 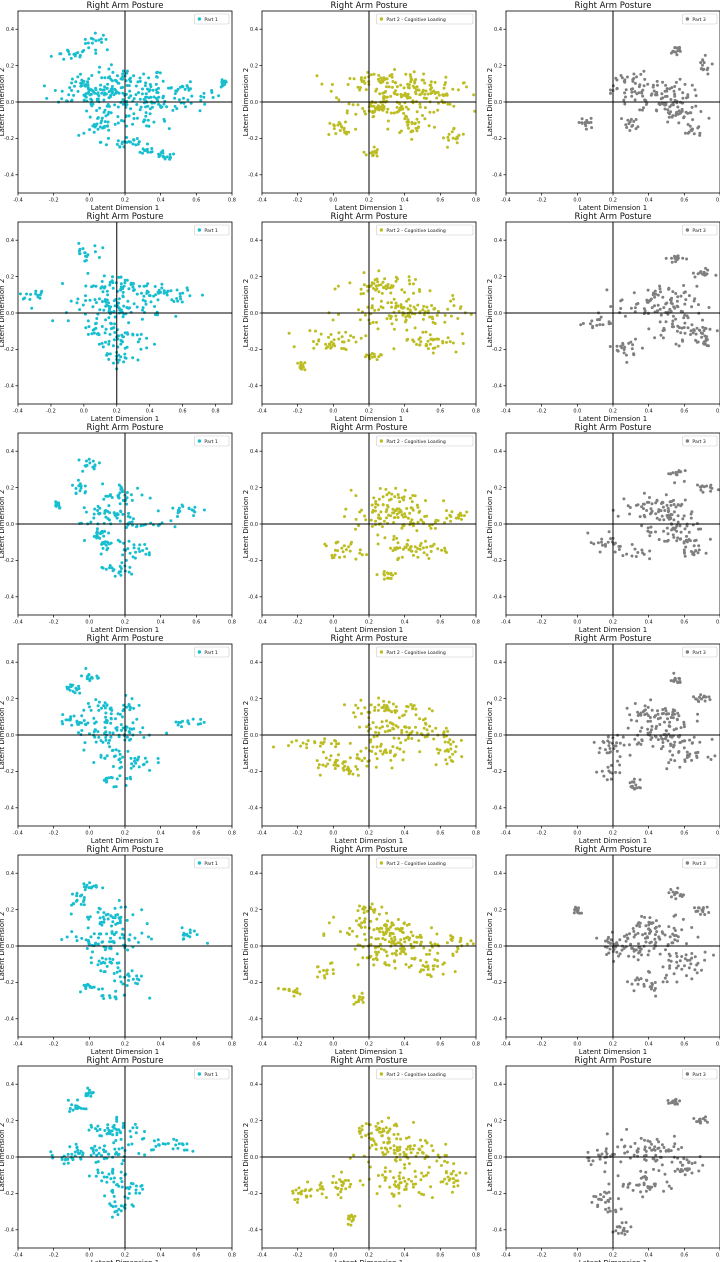 I want to click on y-tick-label: 0.2, so click(x=10, y=699).